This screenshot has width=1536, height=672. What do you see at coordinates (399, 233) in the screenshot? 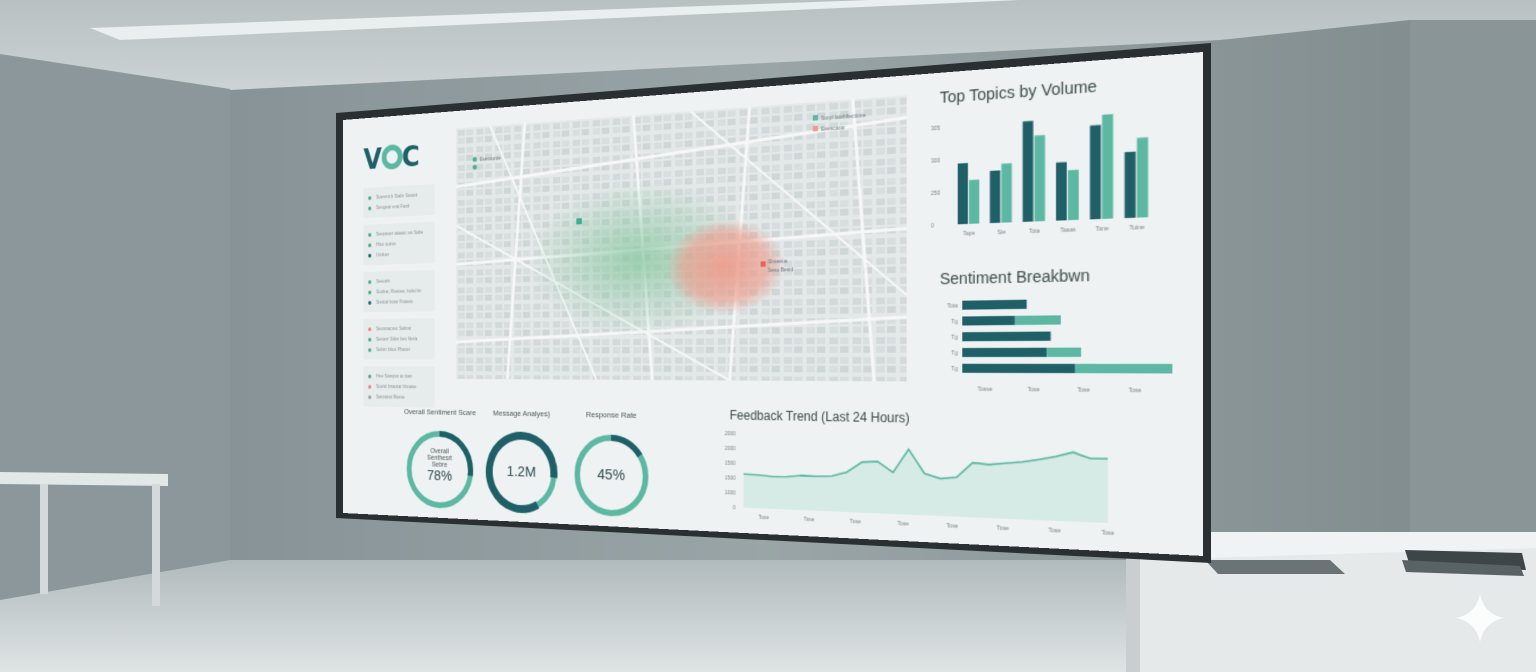
I see `sidebar-item-label: Seepeuer ataasc sw Sabe` at bounding box center [399, 233].